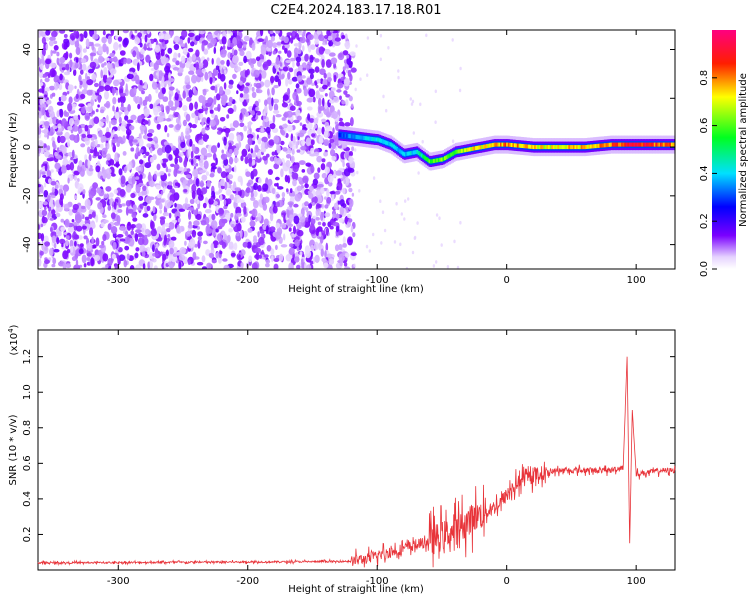  I want to click on colorbar-ticks: 0.0 0.2 0.4 0.6 0.8, so click(708, 173).